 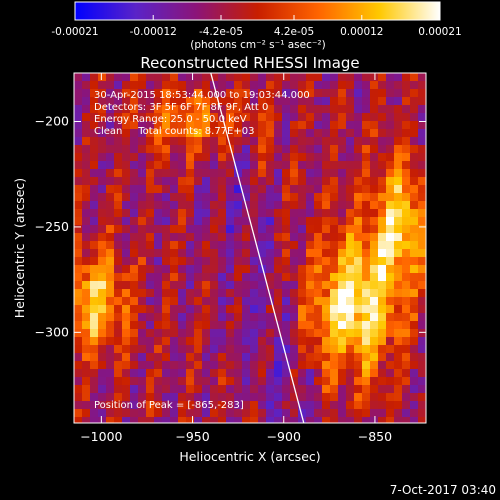 What do you see at coordinates (249, 63) in the screenshot?
I see `chart-title: Reconstructed RHESSI Image` at bounding box center [249, 63].